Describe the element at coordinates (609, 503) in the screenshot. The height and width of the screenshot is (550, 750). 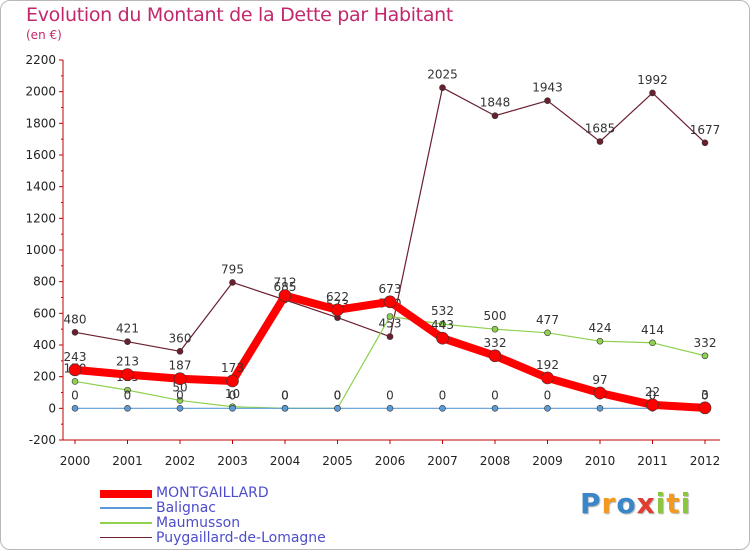
I see `logo-letter: r` at that location.